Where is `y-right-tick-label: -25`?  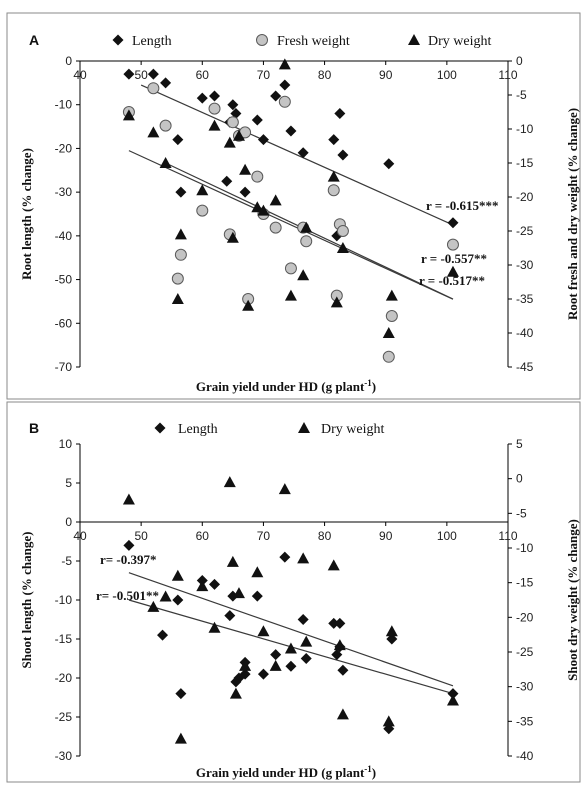
y-right-tick-label: -25 is located at coordinates (525, 231).